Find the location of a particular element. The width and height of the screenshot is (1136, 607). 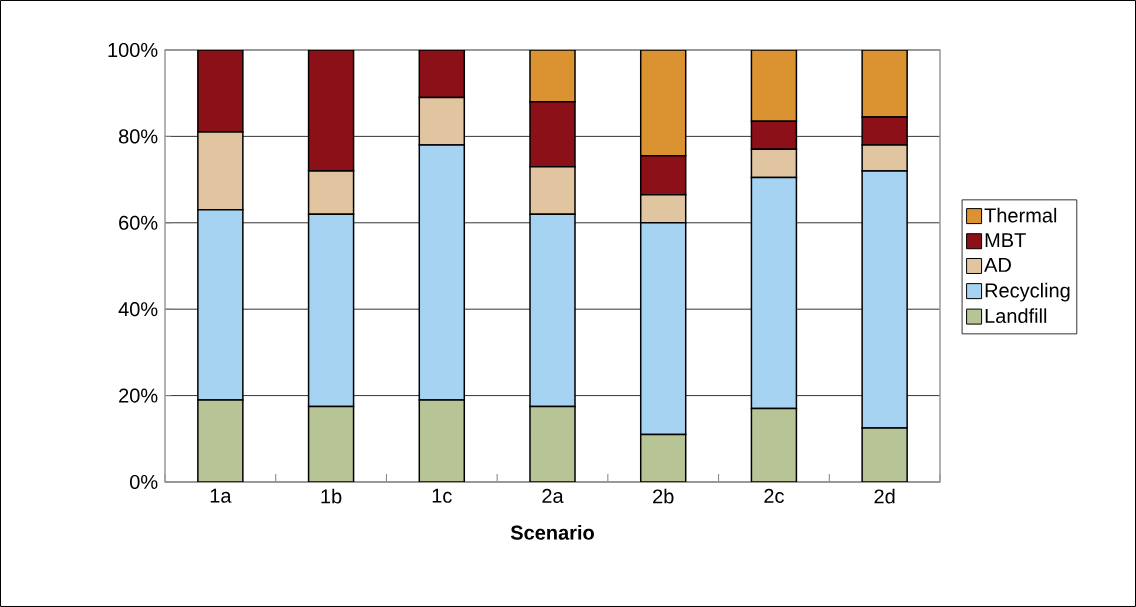

y-tick-label: 40% is located at coordinates (138, 309).